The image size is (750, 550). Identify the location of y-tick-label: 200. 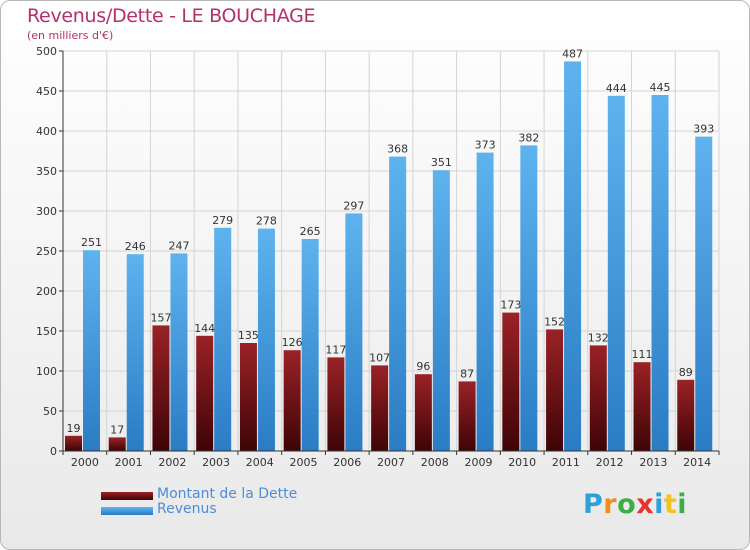
(46, 291).